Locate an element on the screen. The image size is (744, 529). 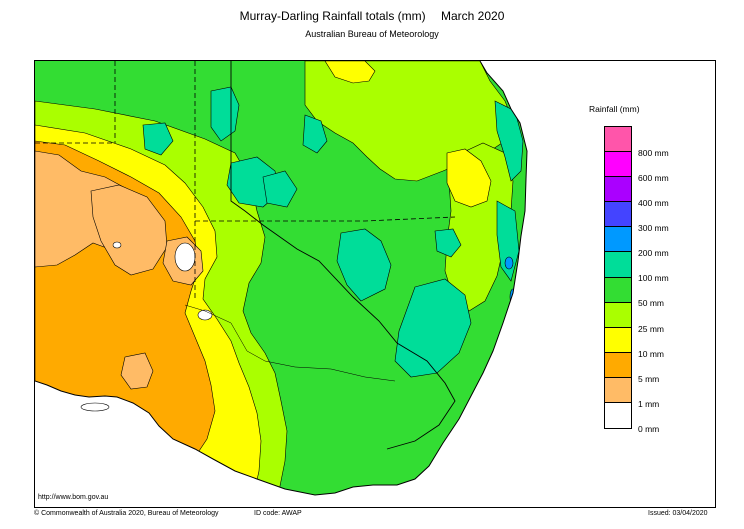
legend-label-600: 600 mm is located at coordinates (653, 178).